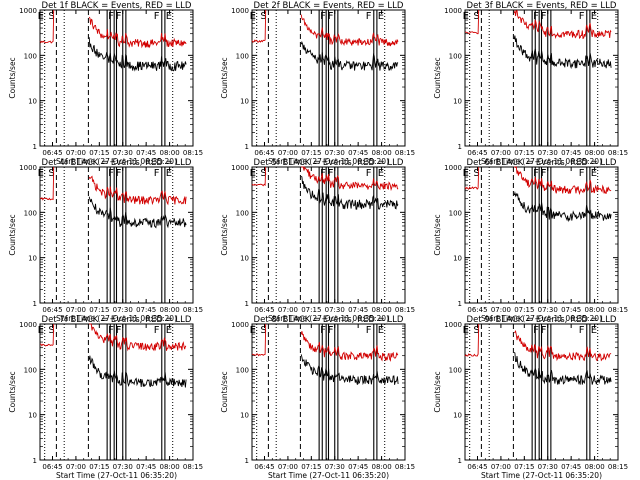 The width and height of the screenshot is (640, 480). What do you see at coordinates (542, 6) in the screenshot?
I see `panel-title: Det 3f BLACK = Events, RED = LLD` at bounding box center [542, 6].